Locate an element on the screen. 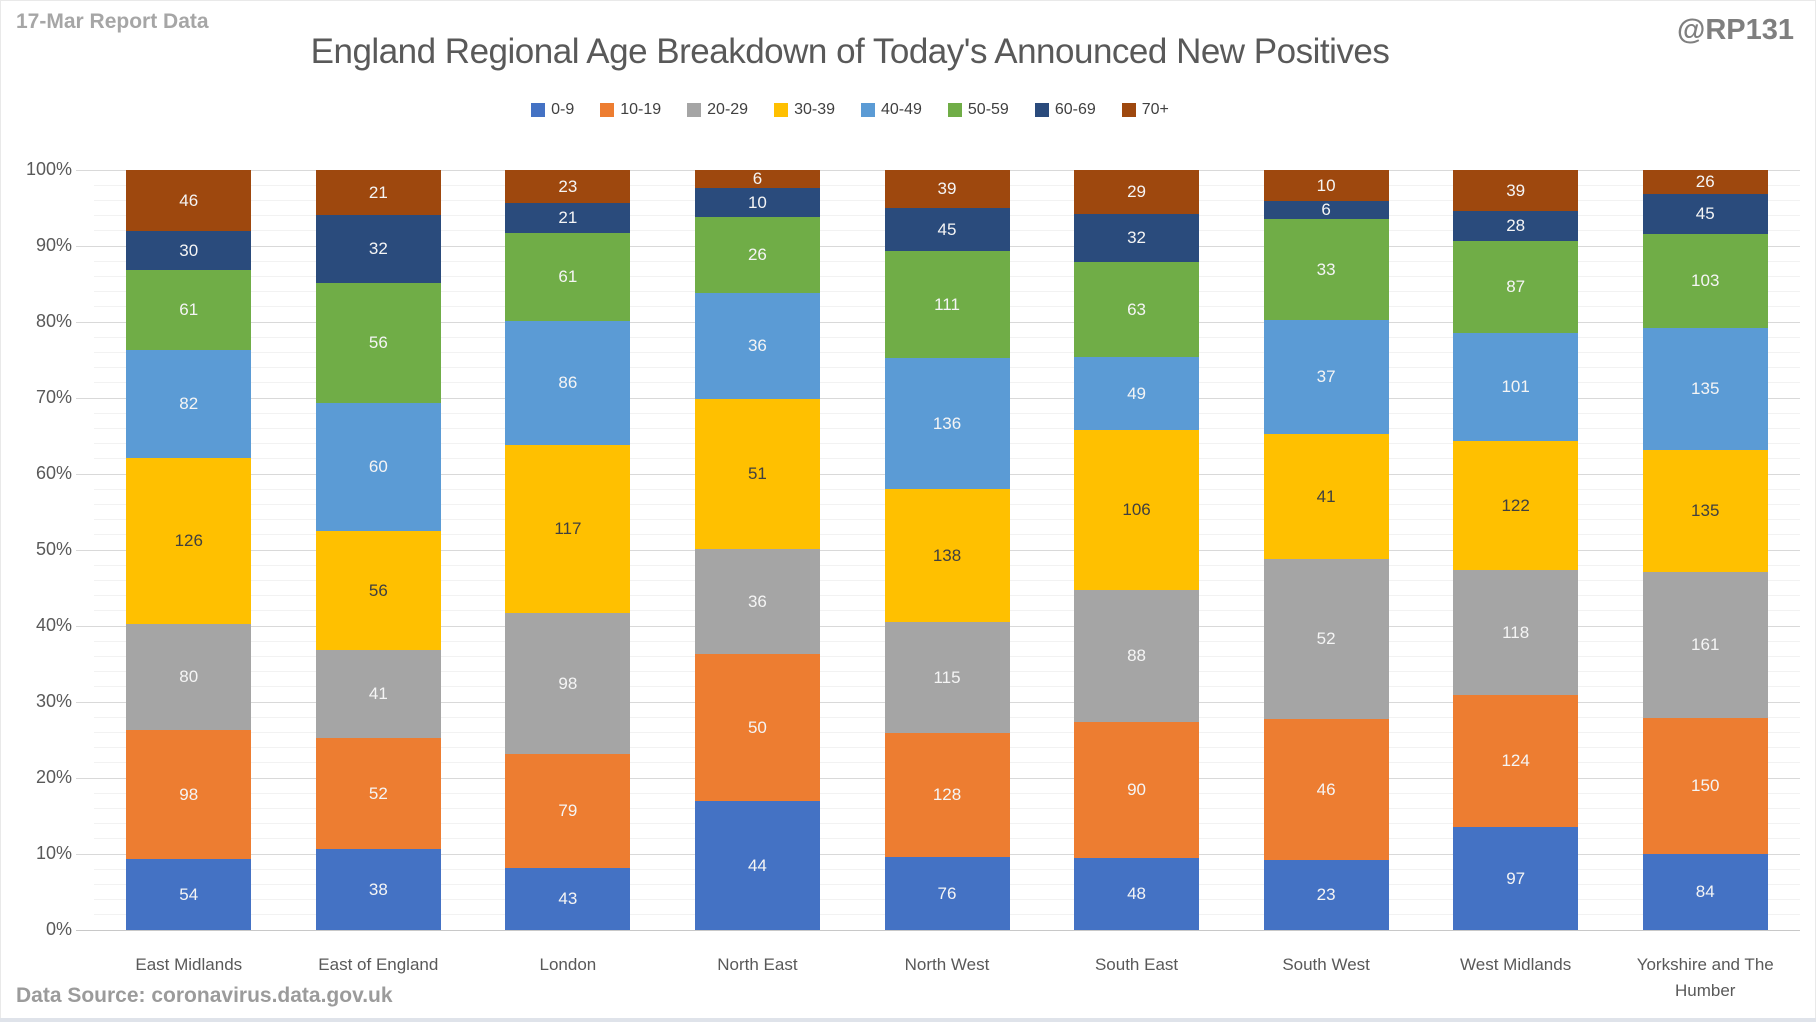  bar-segment: 84 is located at coordinates (1705, 892).